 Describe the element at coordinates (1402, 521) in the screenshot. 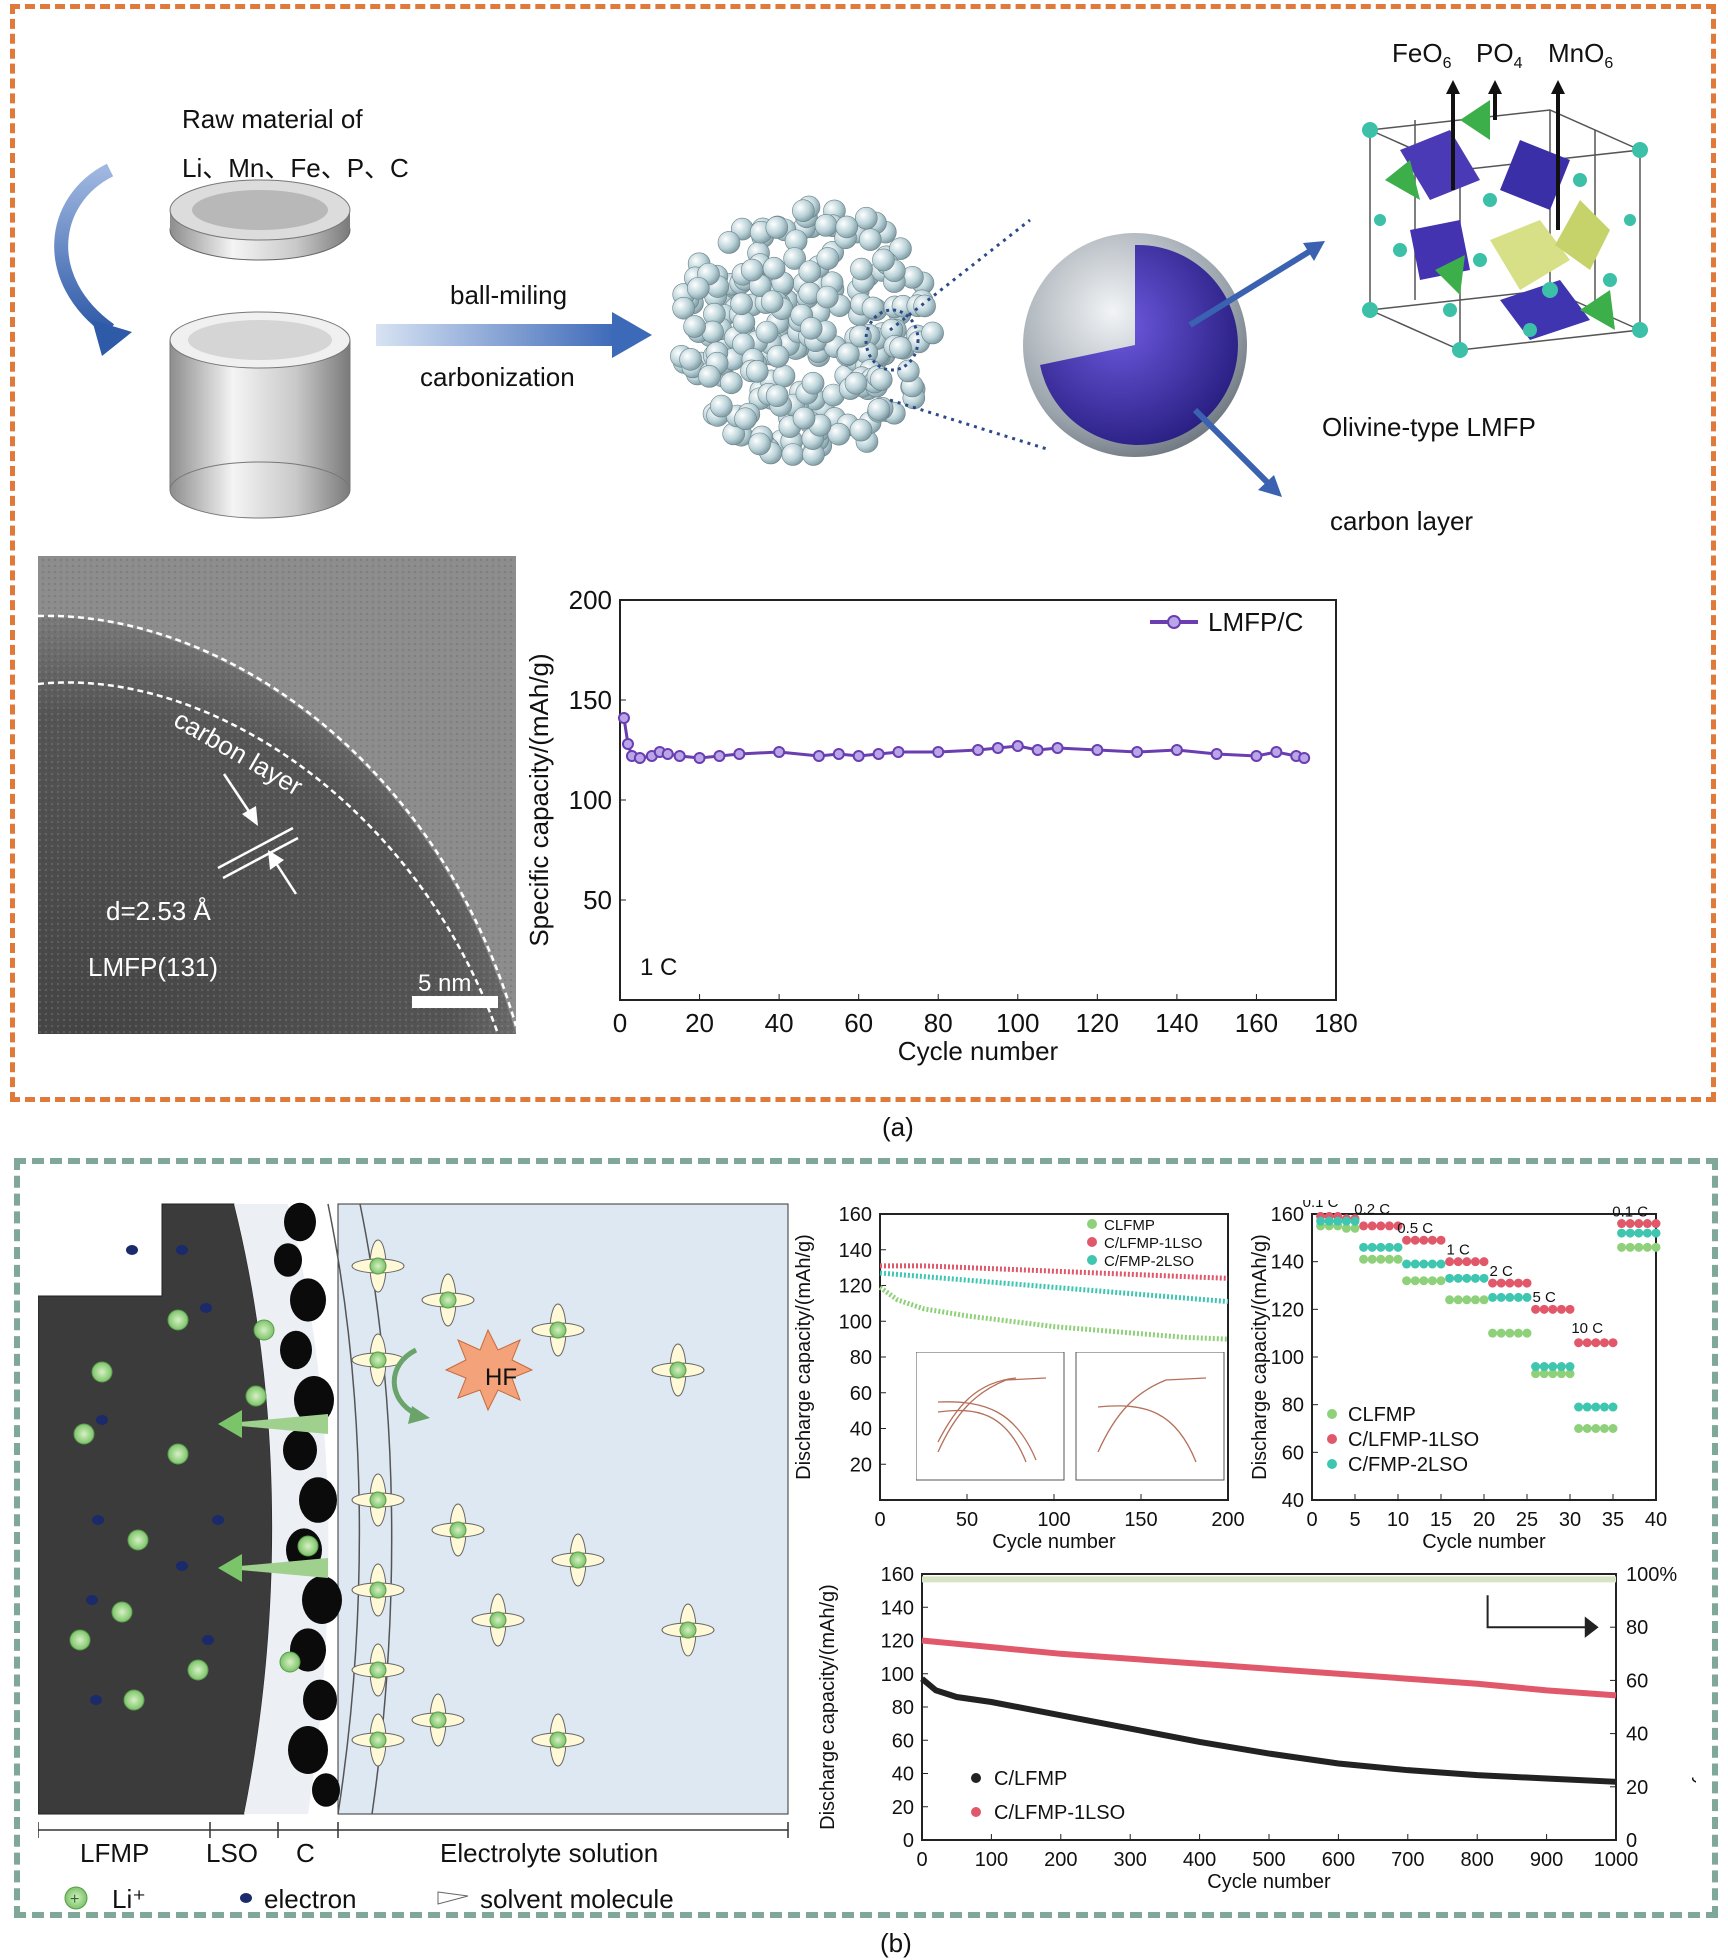

I see `label-carbon-layer: carbon layer` at that location.